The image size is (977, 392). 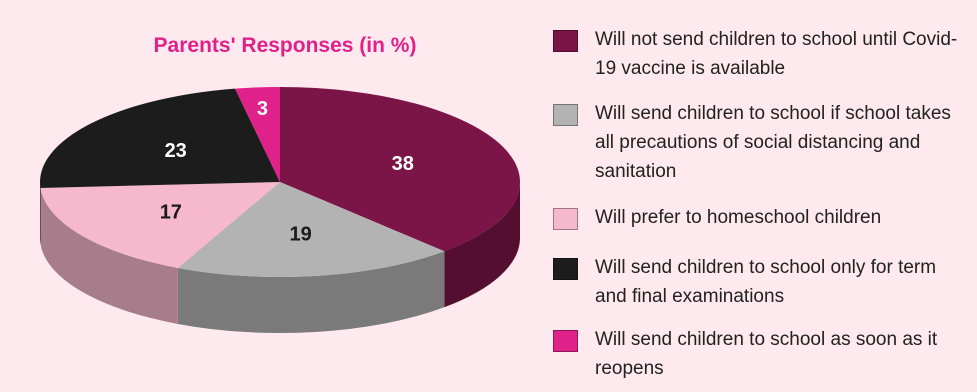 What do you see at coordinates (403, 164) in the screenshot?
I see `data-label-0: 38` at bounding box center [403, 164].